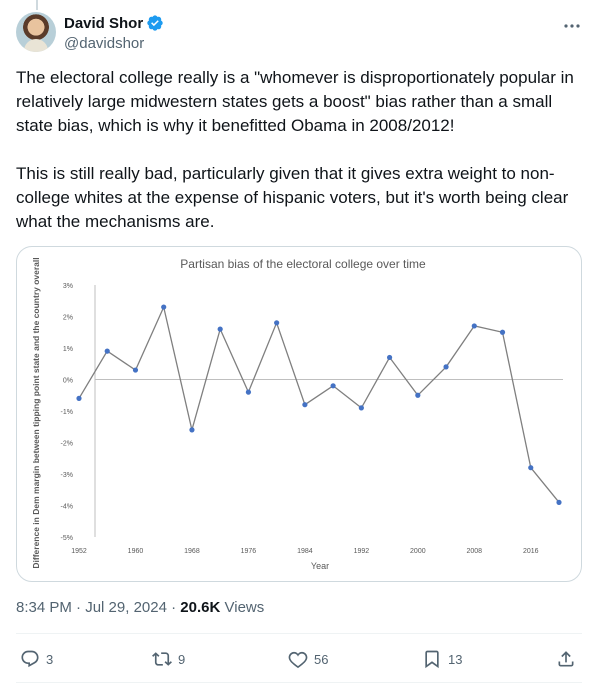 This screenshot has width=598, height=683. Describe the element at coordinates (79, 551) in the screenshot. I see `x-tick-label: 1952` at that location.